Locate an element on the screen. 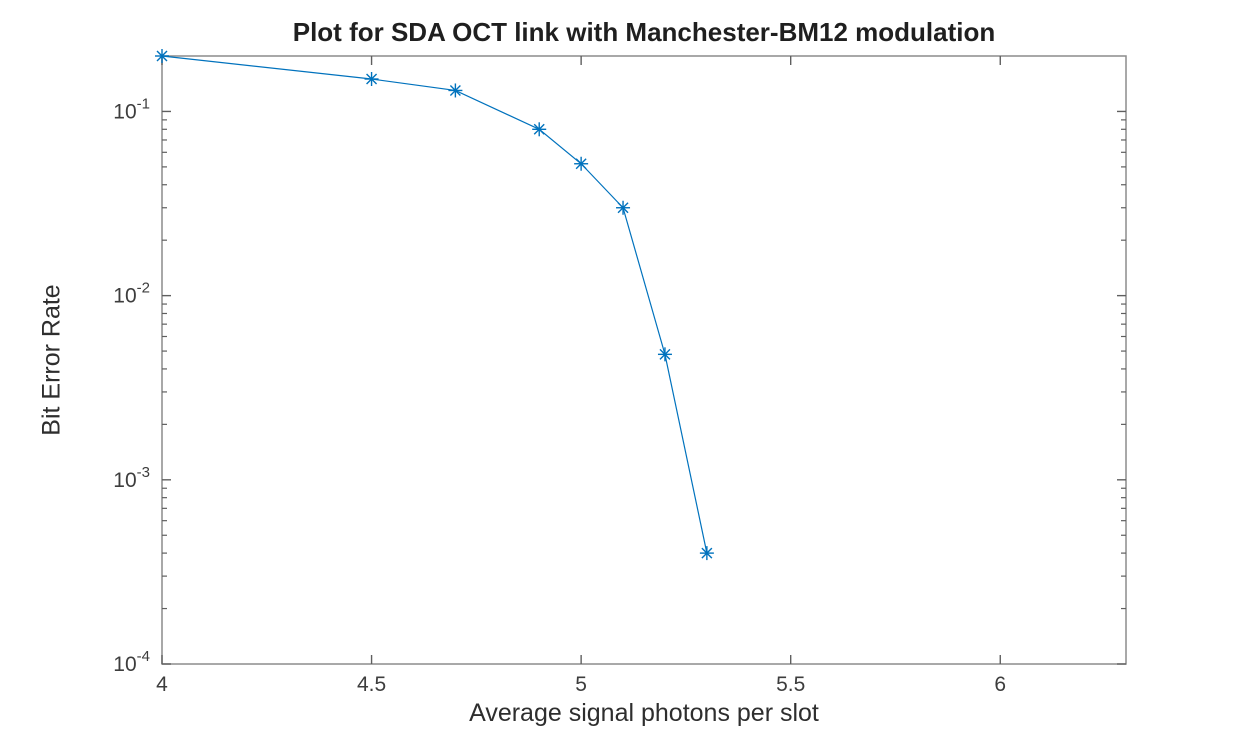 The height and width of the screenshot is (749, 1244). x-tick-label: 5.5 is located at coordinates (790, 684).